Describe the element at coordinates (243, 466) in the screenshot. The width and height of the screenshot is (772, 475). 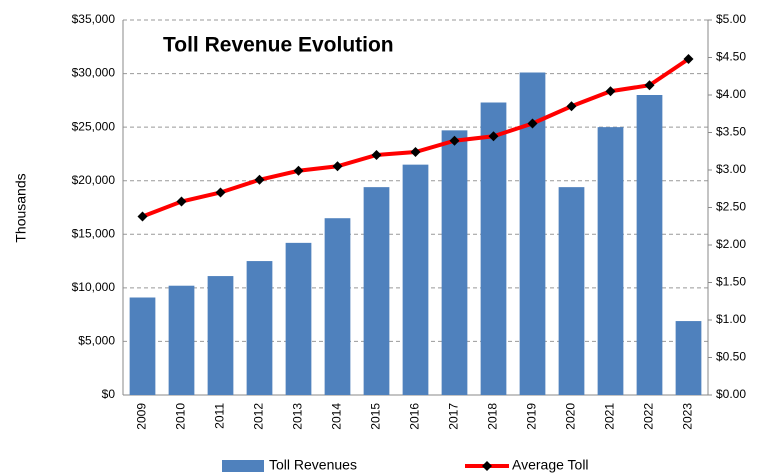
I see `legend-swatch` at that location.